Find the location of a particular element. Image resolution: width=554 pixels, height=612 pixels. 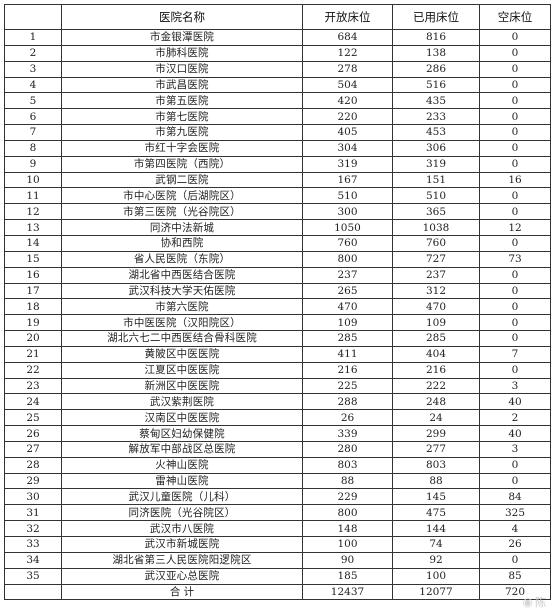

used-beds-cell: 516 is located at coordinates (436, 85).